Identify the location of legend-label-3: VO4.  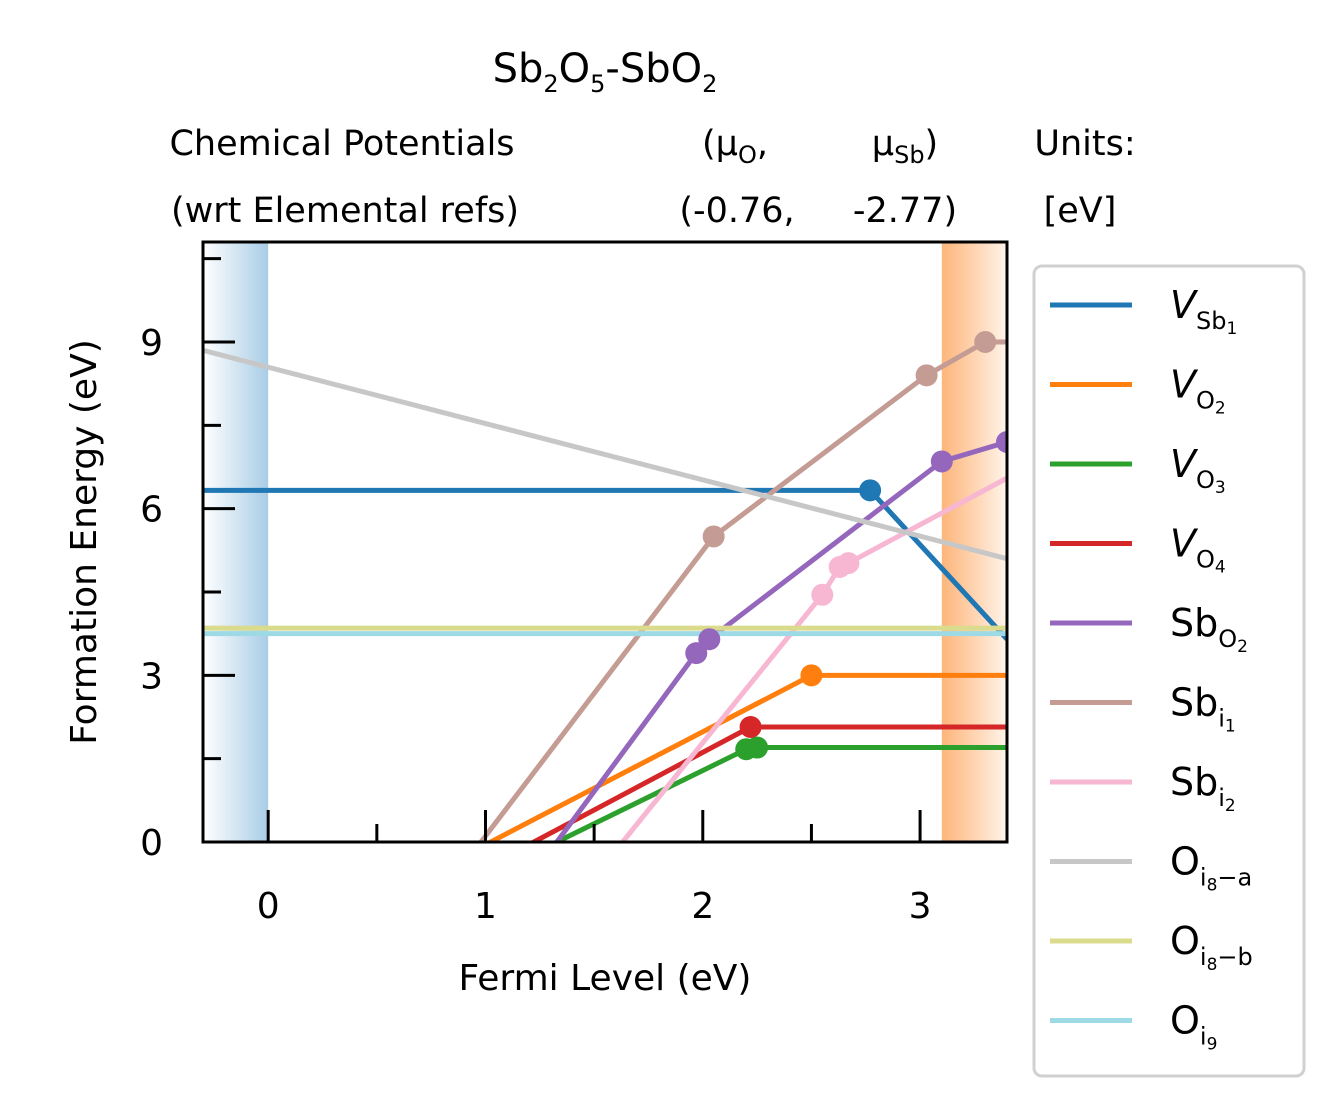
(1198, 550).